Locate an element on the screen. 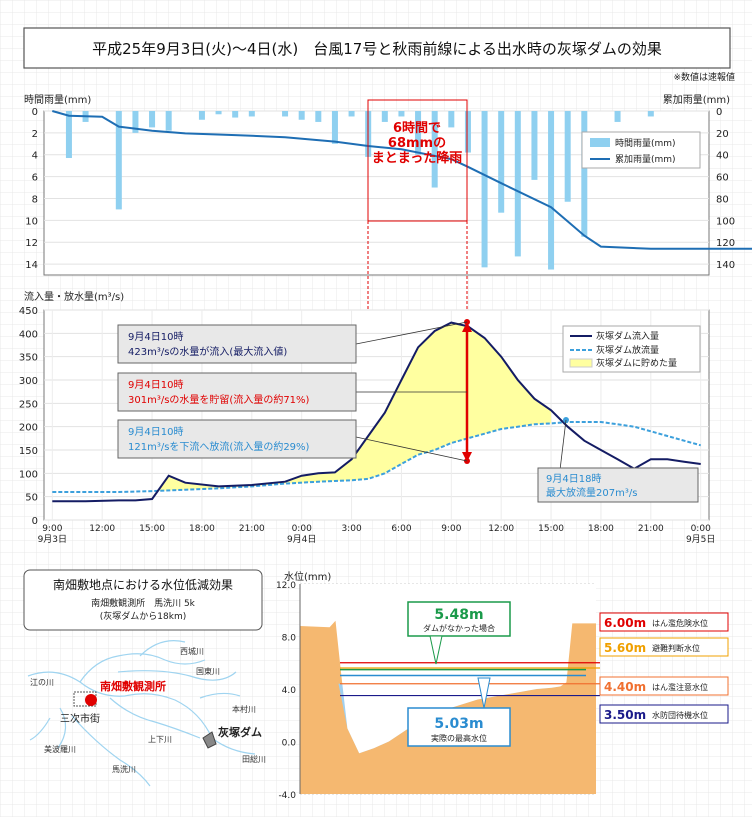 The width and height of the screenshot is (752, 821). callout-storage-text: 301m³/sの水量を貯留(流入量の約71%) is located at coordinates (219, 399).